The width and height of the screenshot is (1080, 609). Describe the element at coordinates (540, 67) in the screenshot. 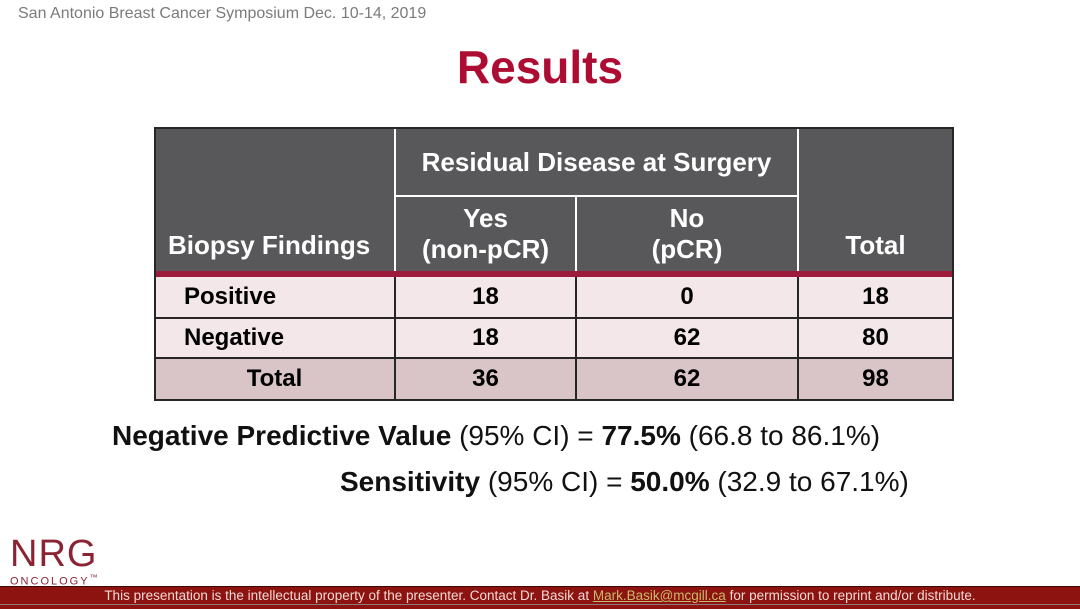

I see `page-title: Results` at that location.